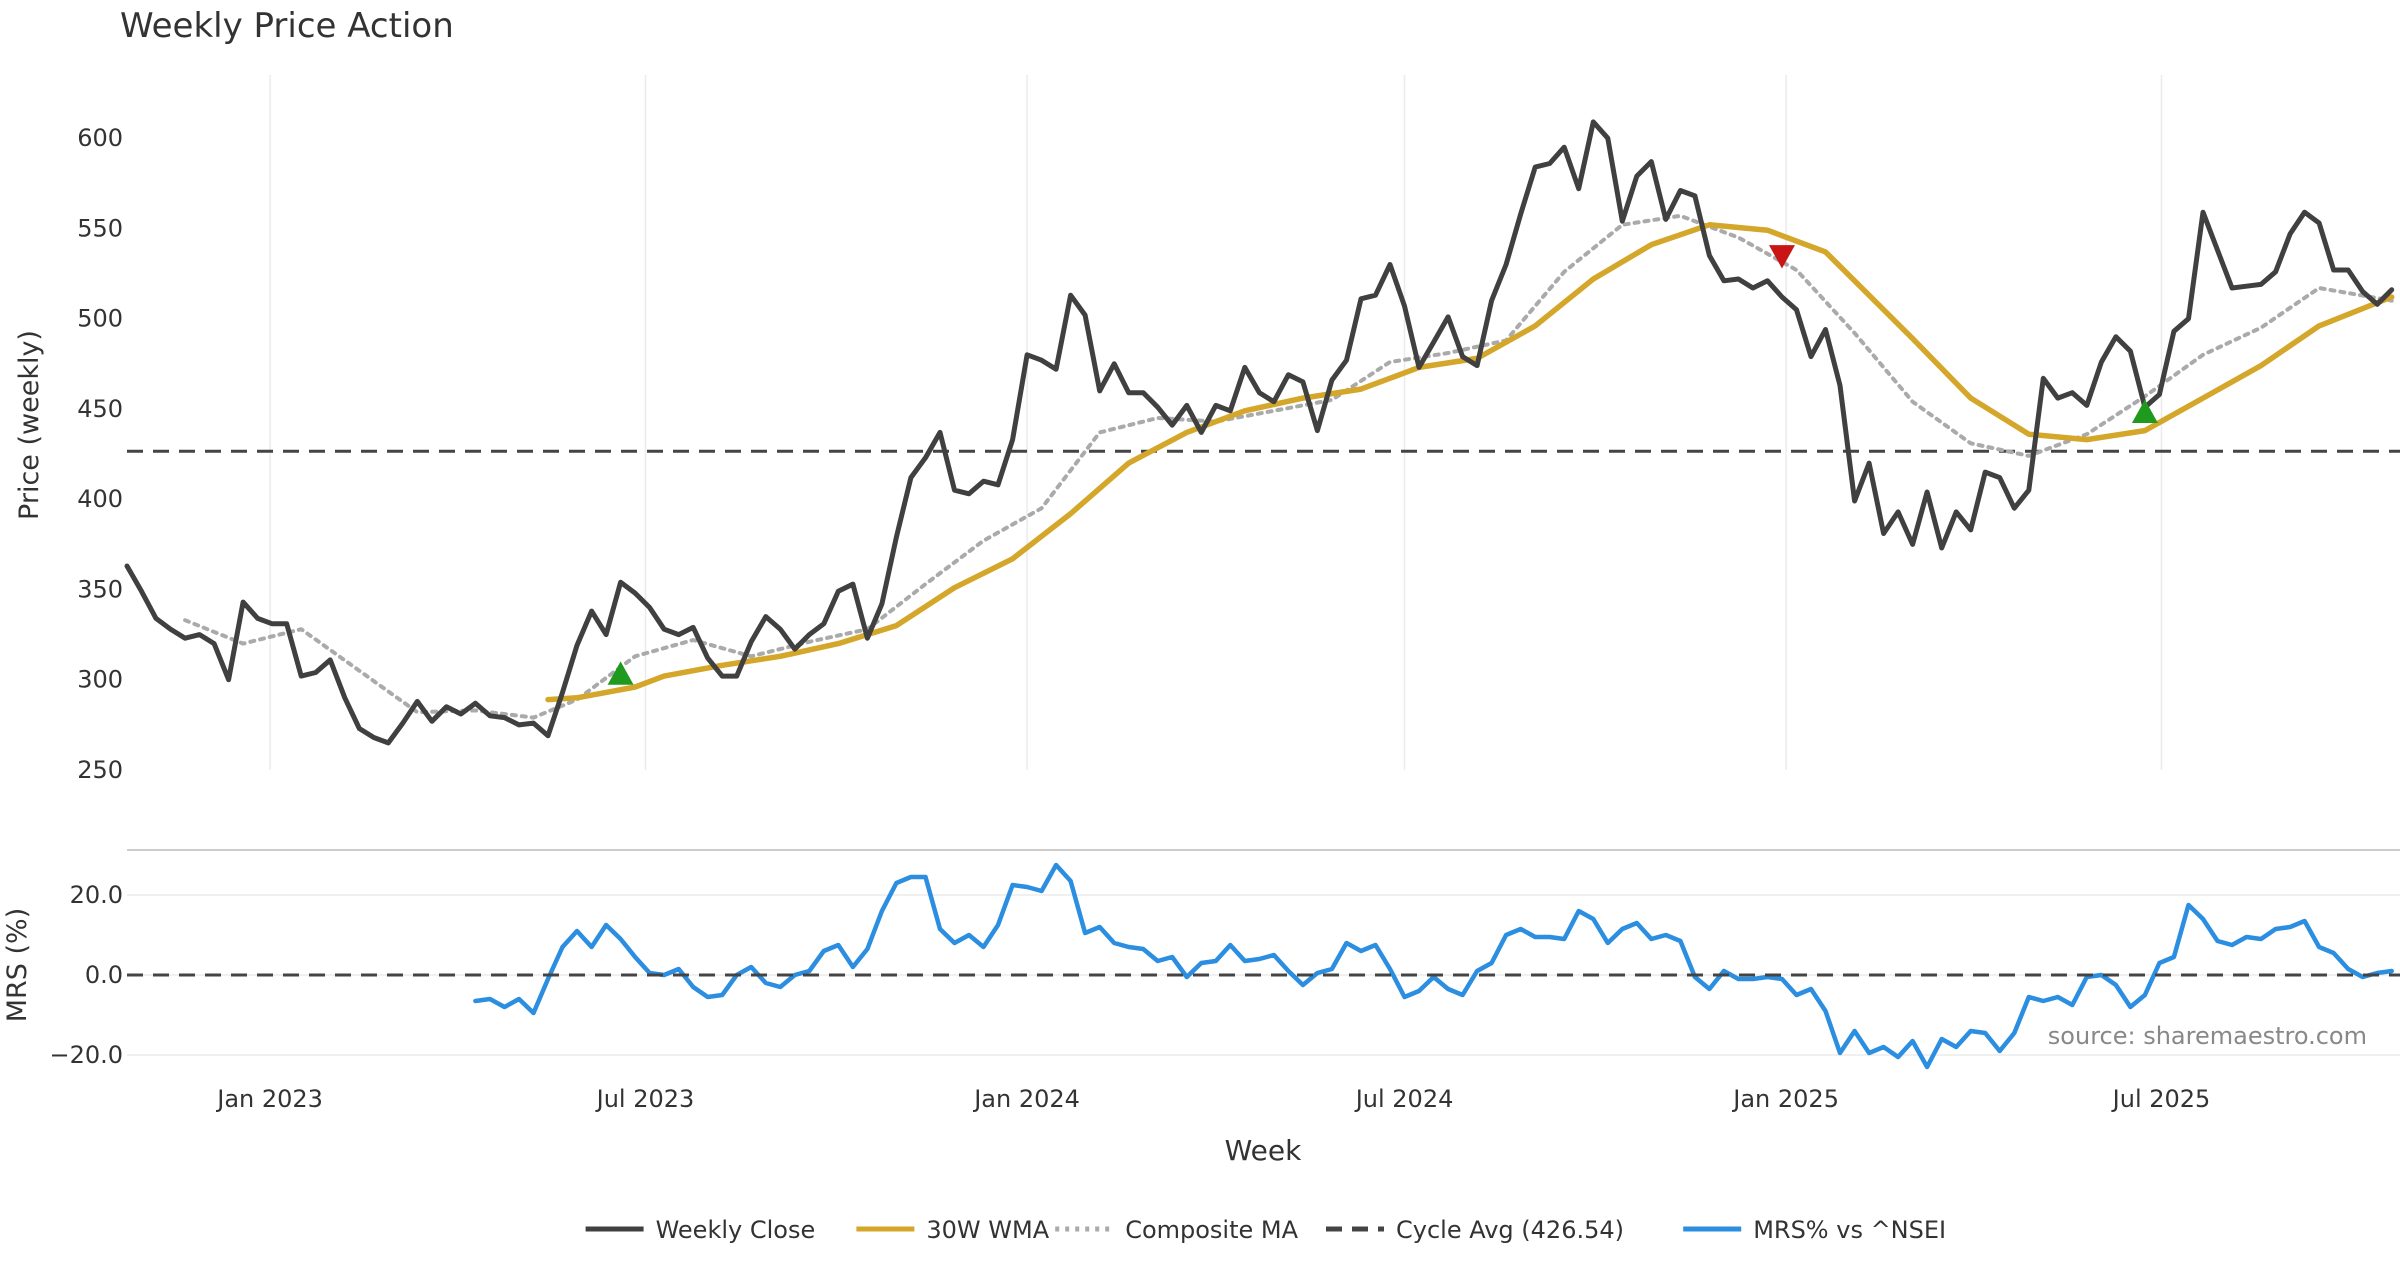 The height and width of the screenshot is (1264, 2400). Describe the element at coordinates (736, 1230) in the screenshot. I see `legend-label-weekly-close: Weekly Close` at that location.